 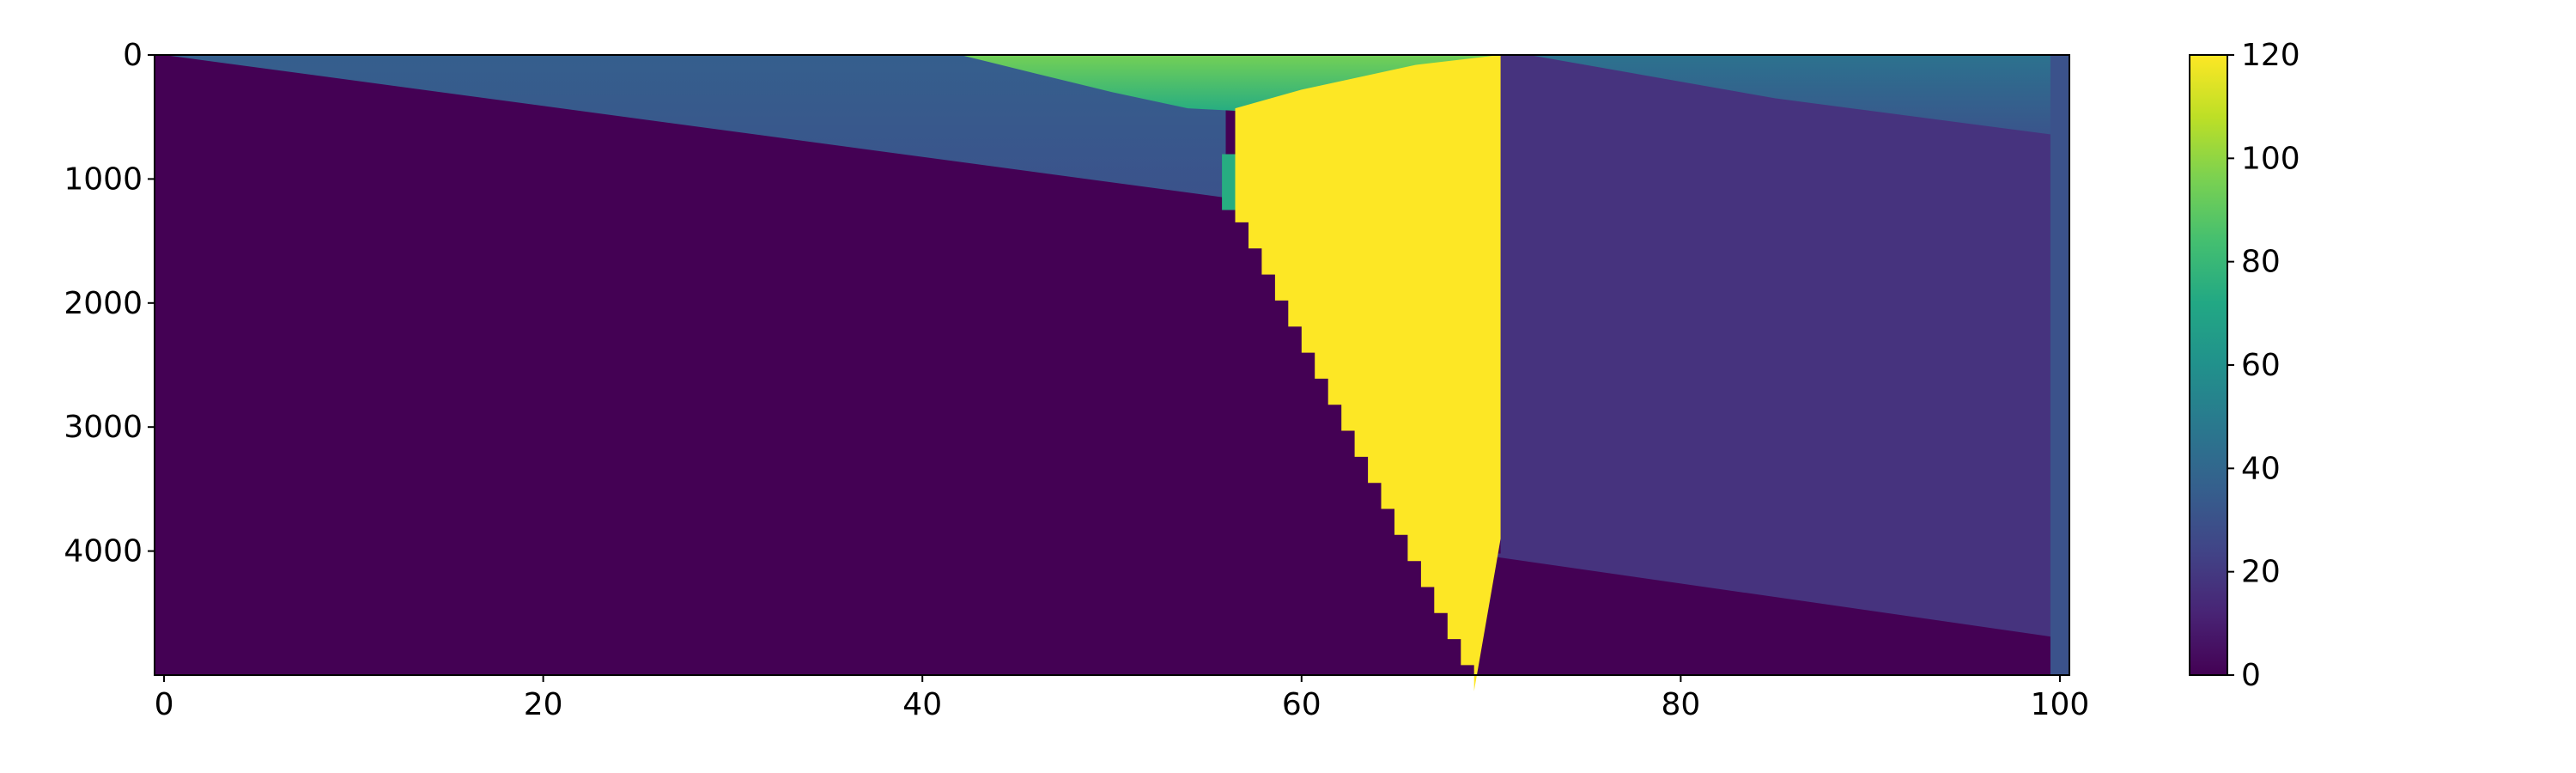 I want to click on region-saturated-wedge, so click(x=1368, y=373).